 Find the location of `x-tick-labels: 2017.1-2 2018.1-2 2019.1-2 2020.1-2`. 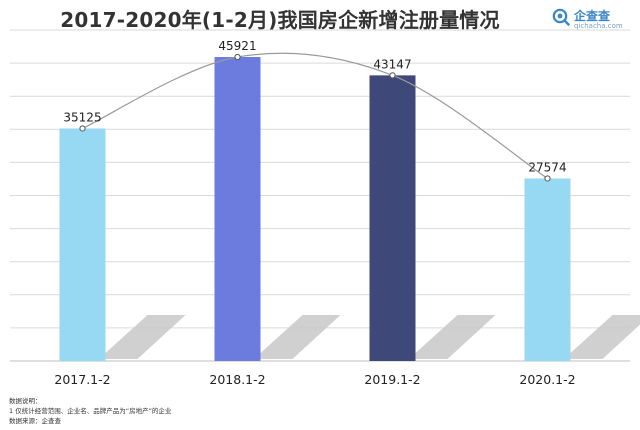

x-tick-labels: 2017.1-2 2018.1-2 2019.1-2 2020.1-2 is located at coordinates (314, 379).